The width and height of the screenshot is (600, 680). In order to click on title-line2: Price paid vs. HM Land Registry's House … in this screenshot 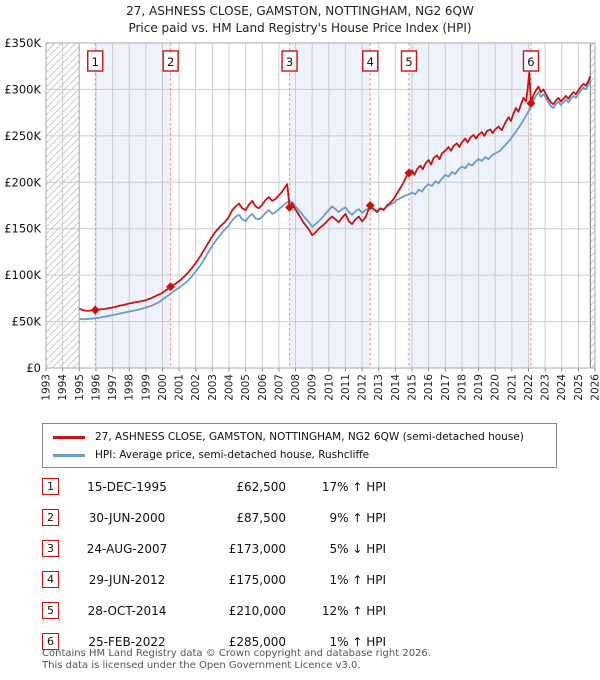, I will do `click(300, 28)`.